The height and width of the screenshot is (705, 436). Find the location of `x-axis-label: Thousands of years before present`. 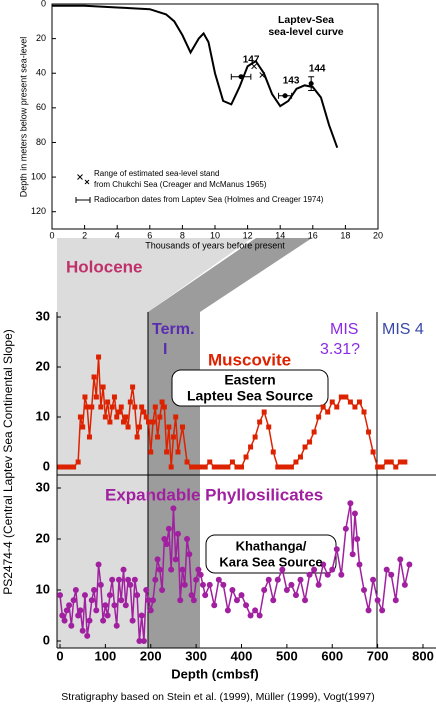

x-axis-label: Thousands of years before present is located at coordinates (215, 245).